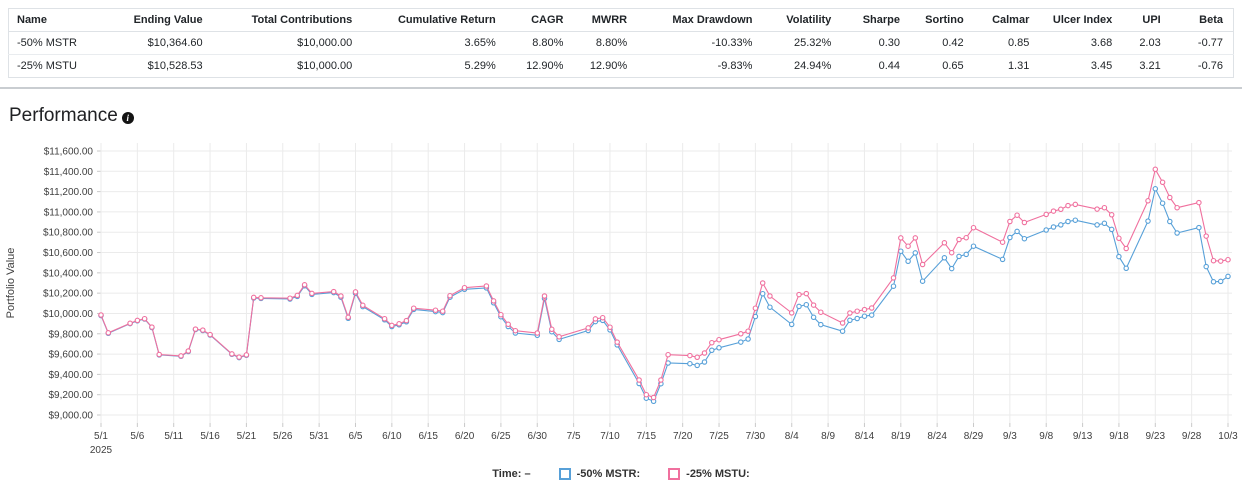 Image resolution: width=1242 pixels, height=485 pixels. I want to click on cell-value: $10,528.53, so click(166, 66).